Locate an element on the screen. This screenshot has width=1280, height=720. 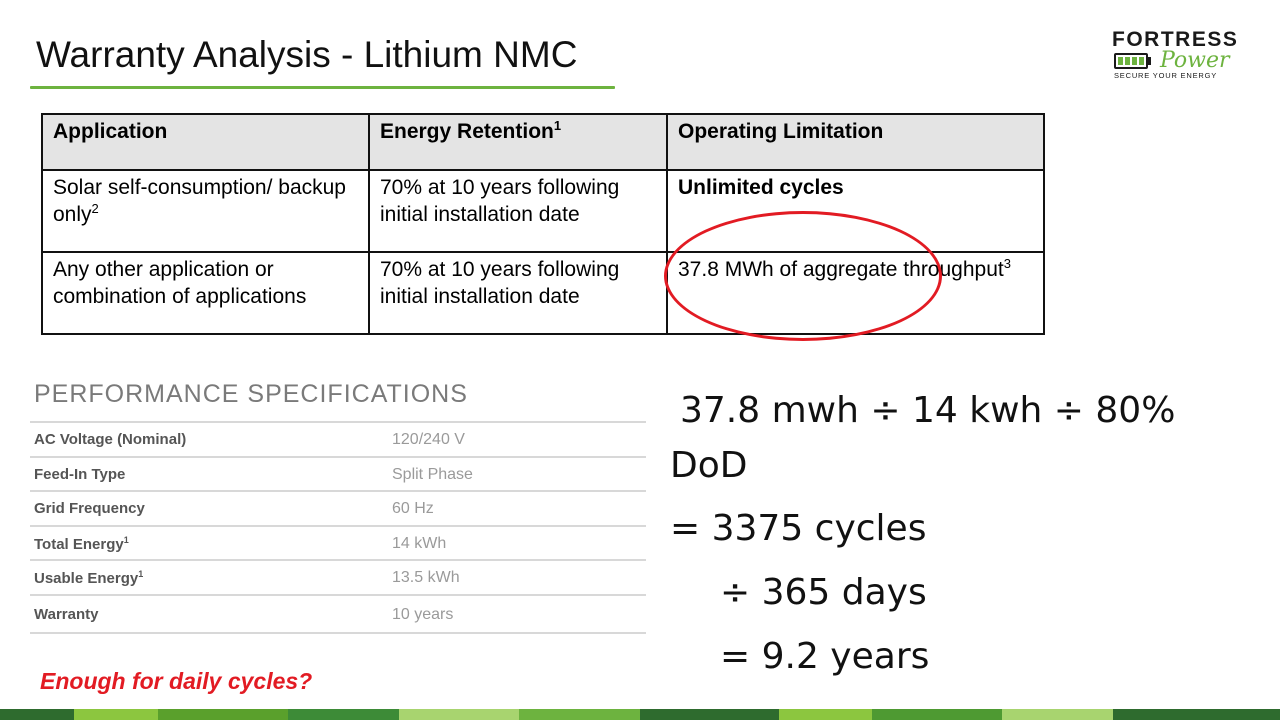
footer-color-strip is located at coordinates (640, 714).